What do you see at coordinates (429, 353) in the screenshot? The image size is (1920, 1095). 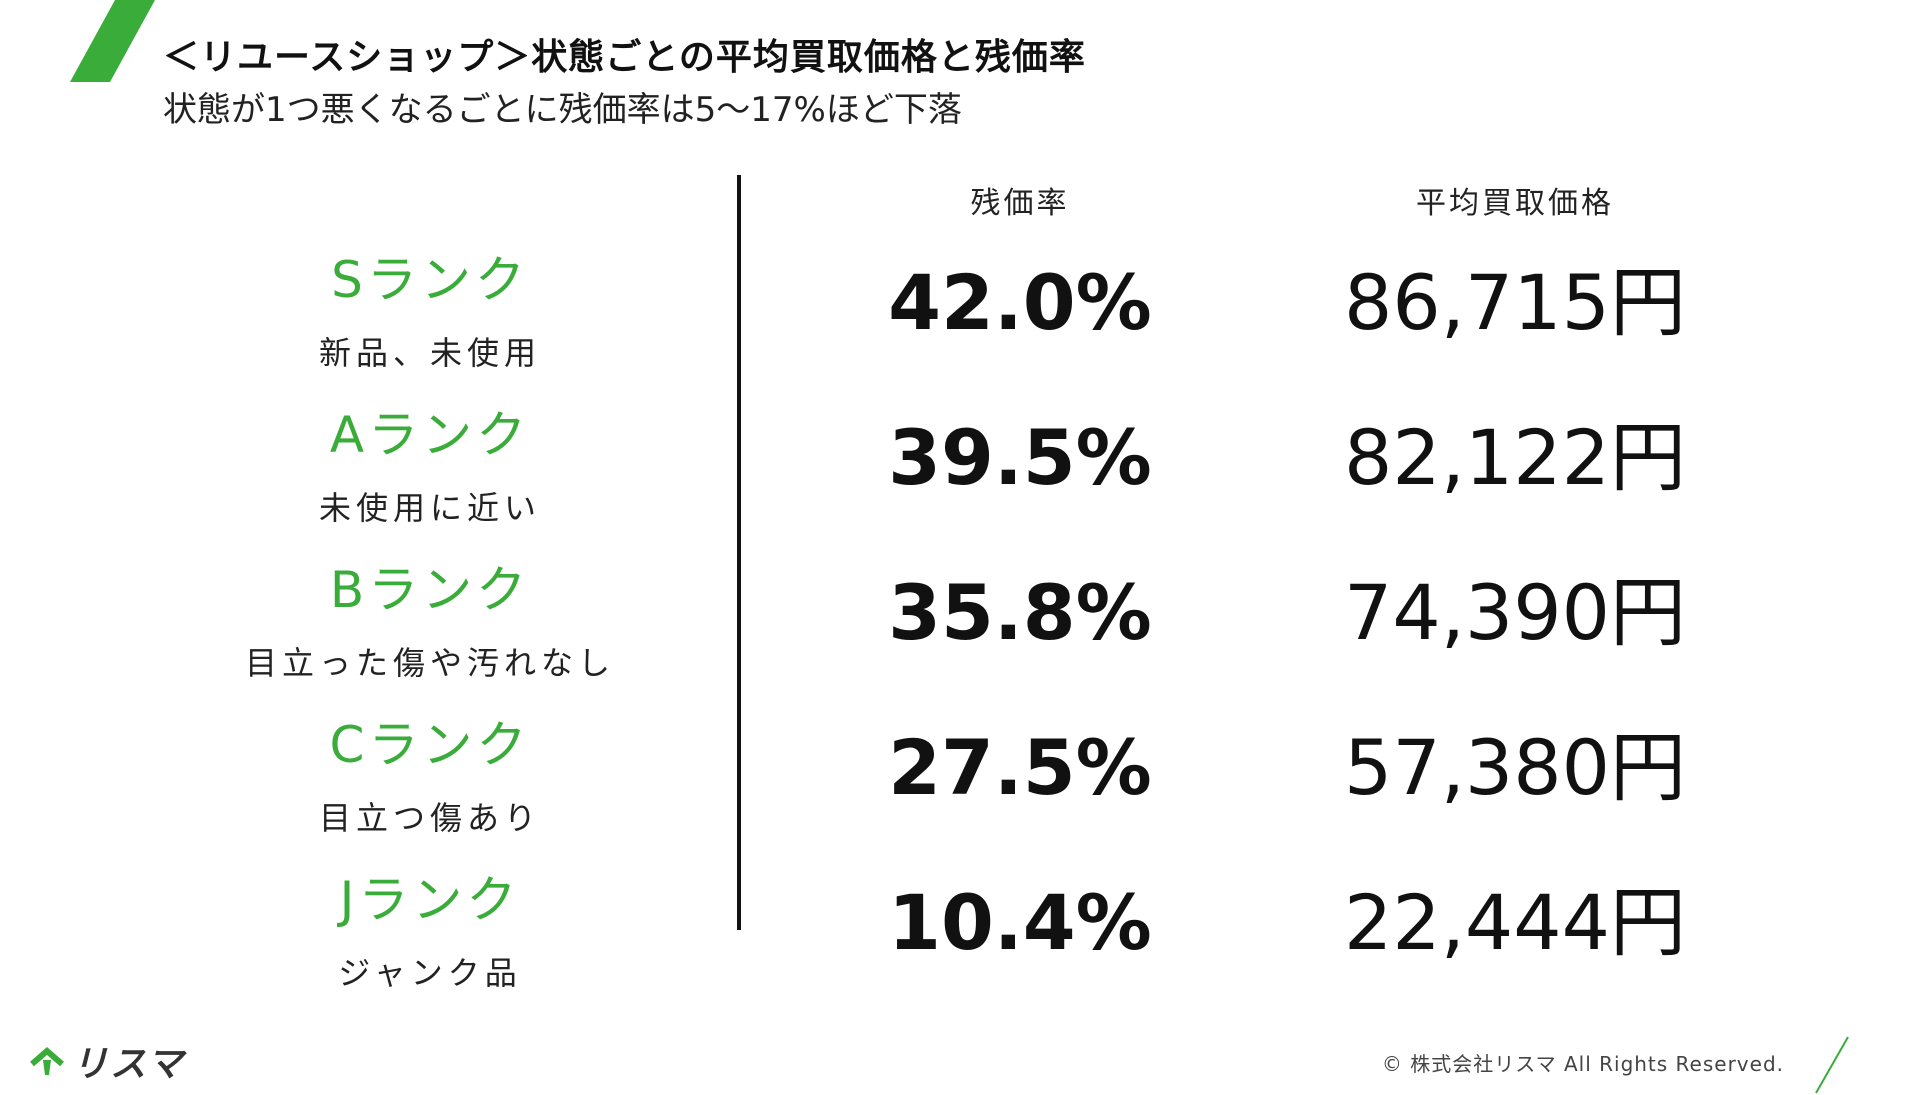 I see `rank-description: 新品、未使用` at bounding box center [429, 353].